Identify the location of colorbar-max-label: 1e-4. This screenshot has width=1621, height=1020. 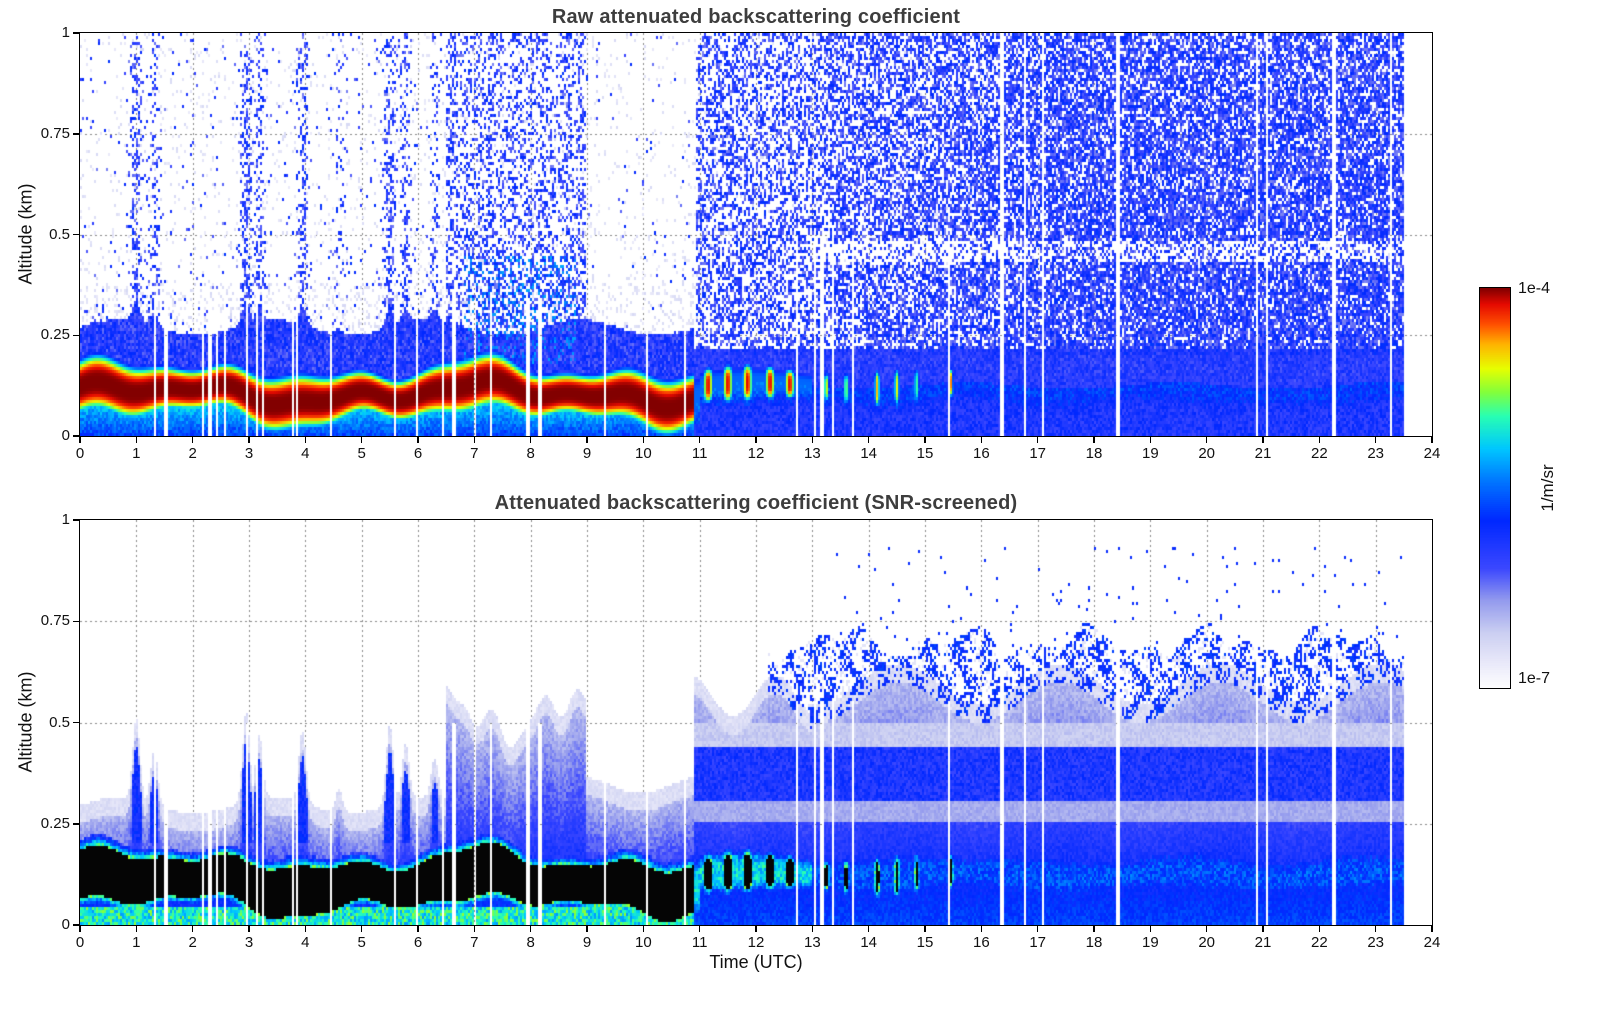
(1534, 288).